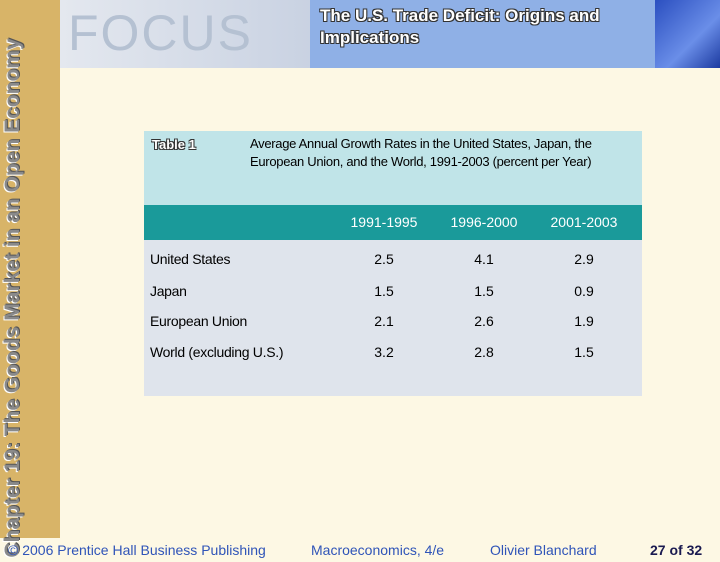  I want to click on row-label: World (excluding U.S.), so click(217, 352).